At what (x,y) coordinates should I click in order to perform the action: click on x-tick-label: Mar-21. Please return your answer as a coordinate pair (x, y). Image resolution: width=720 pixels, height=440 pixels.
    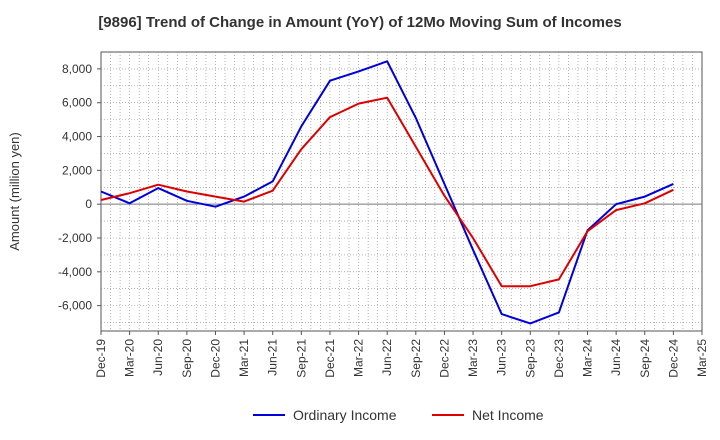
    Looking at the image, I should click on (244, 358).